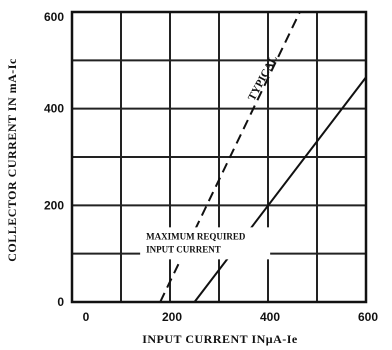 This screenshot has width=392, height=350. What do you see at coordinates (270, 317) in the screenshot?
I see `x-tick-label-400: 400` at bounding box center [270, 317].